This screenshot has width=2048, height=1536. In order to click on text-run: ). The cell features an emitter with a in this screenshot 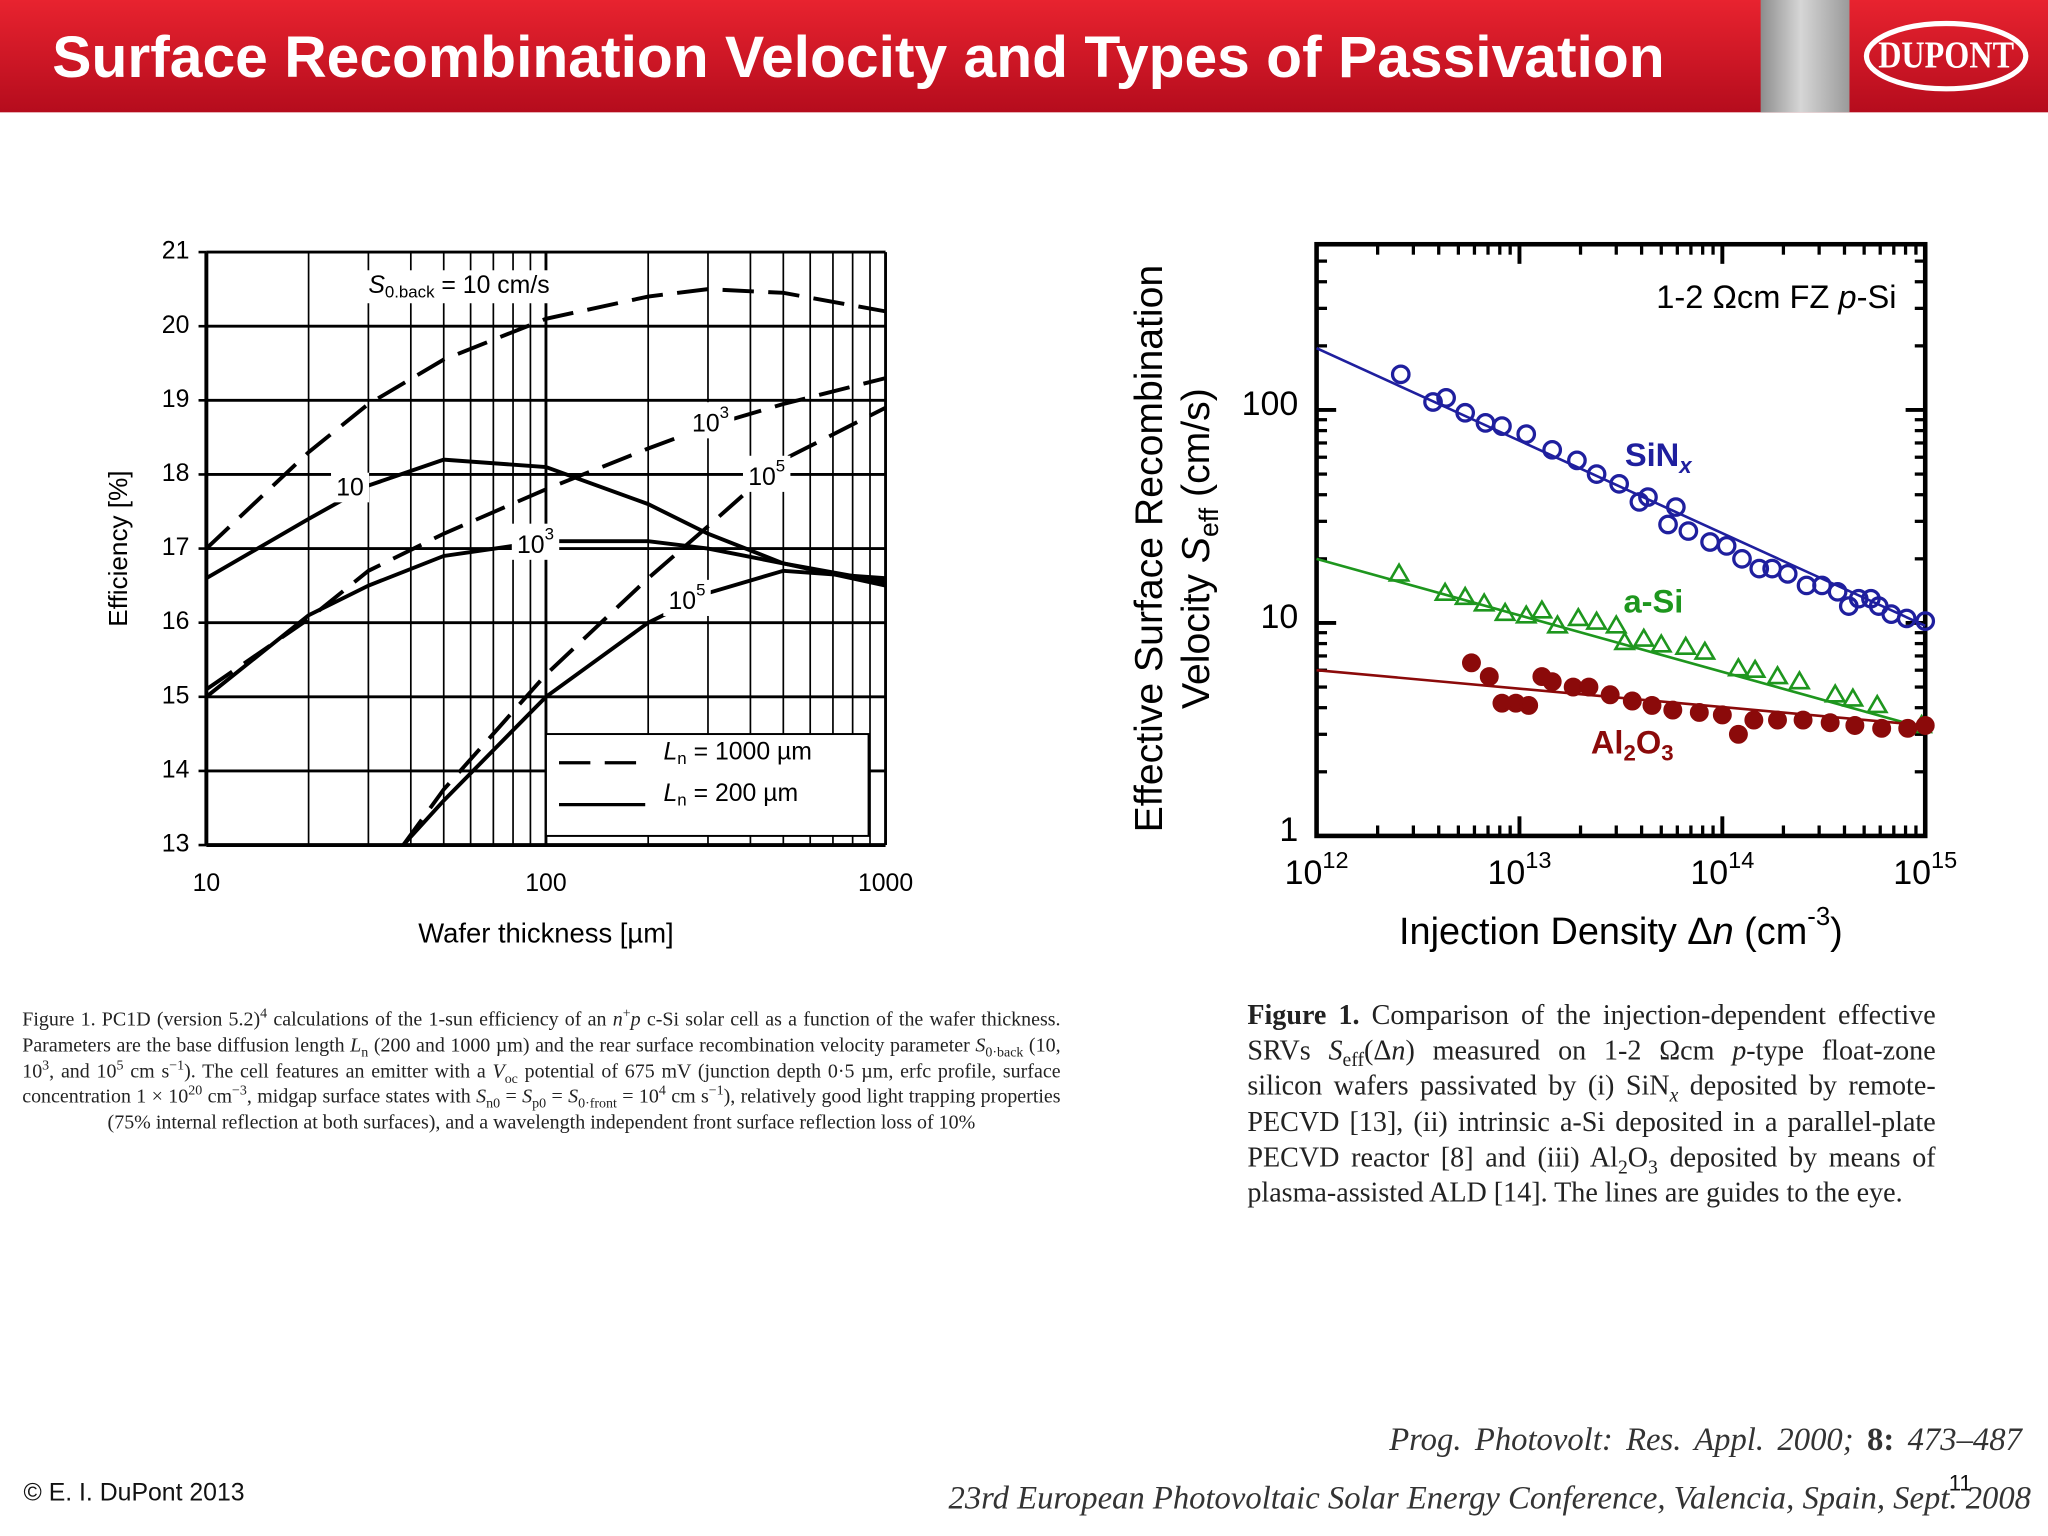, I will do `click(338, 1071)`.